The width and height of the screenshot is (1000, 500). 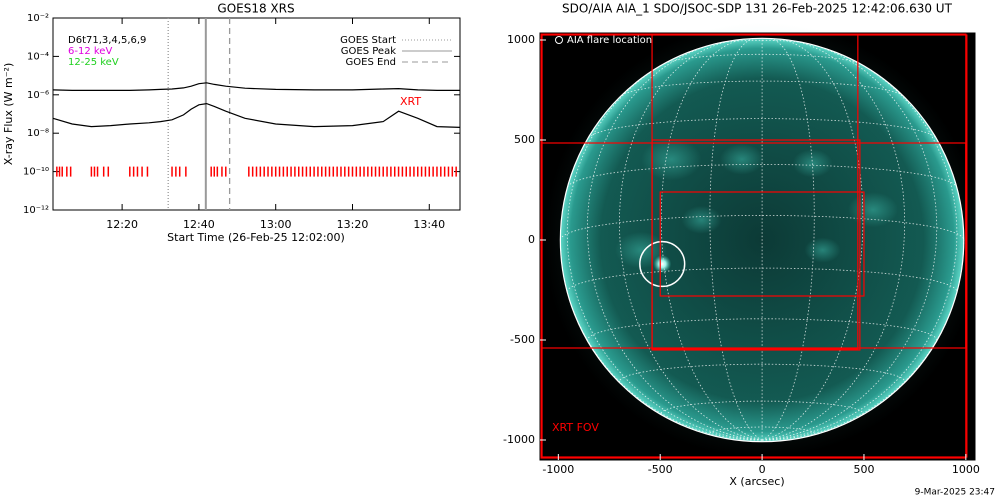 What do you see at coordinates (199, 224) in the screenshot?
I see `x-tick-label: 12:40` at bounding box center [199, 224].